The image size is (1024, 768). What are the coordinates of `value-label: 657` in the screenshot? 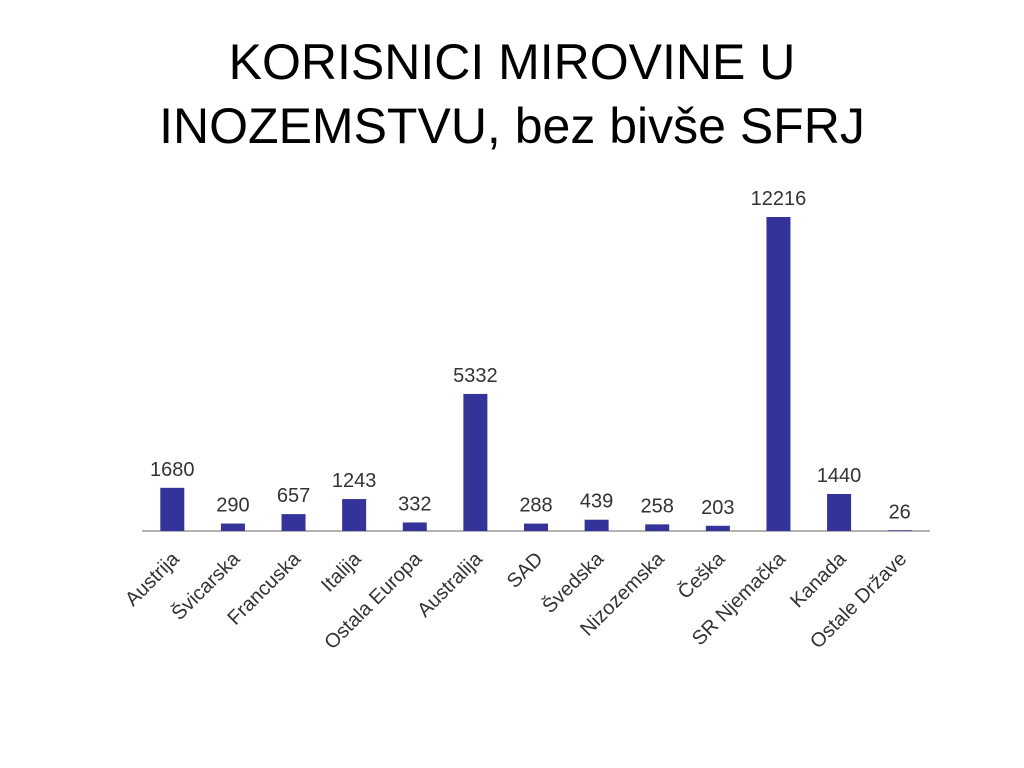 It's located at (293, 496).